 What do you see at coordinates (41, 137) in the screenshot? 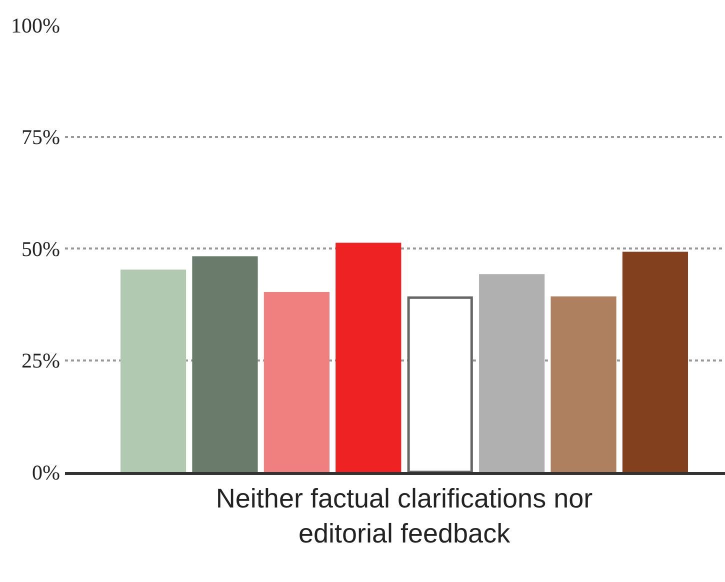
I see `y-tick-label: 75%` at bounding box center [41, 137].